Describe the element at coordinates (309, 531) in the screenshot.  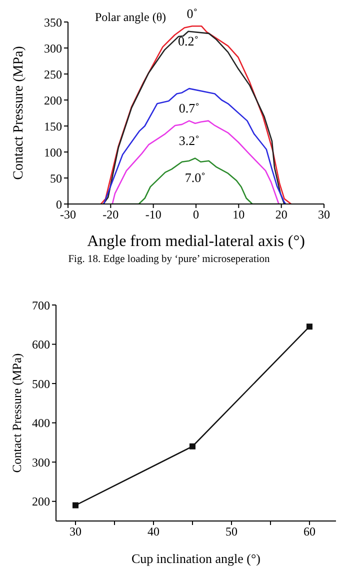
I see `x-tick-label: 60` at that location.